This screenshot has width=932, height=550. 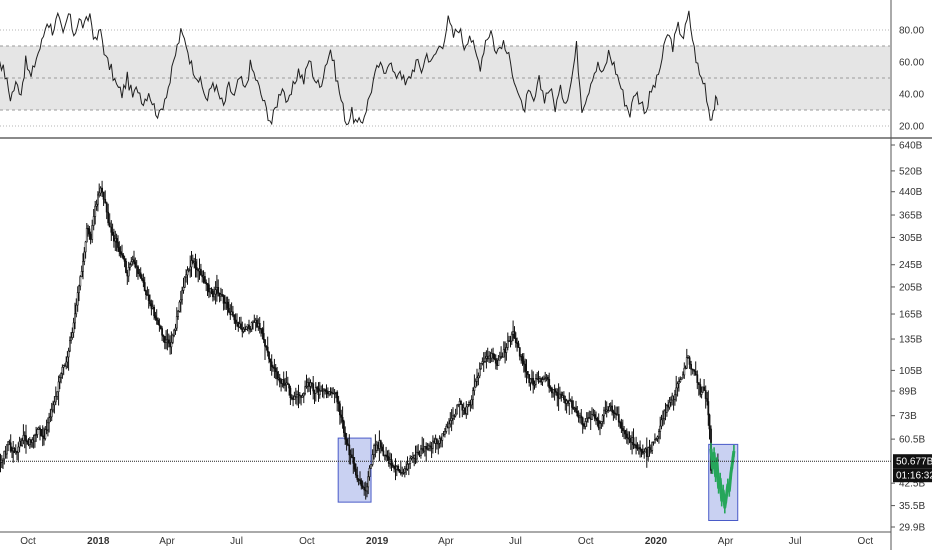 What do you see at coordinates (236, 541) in the screenshot?
I see `x-tick-label: Jul` at bounding box center [236, 541].